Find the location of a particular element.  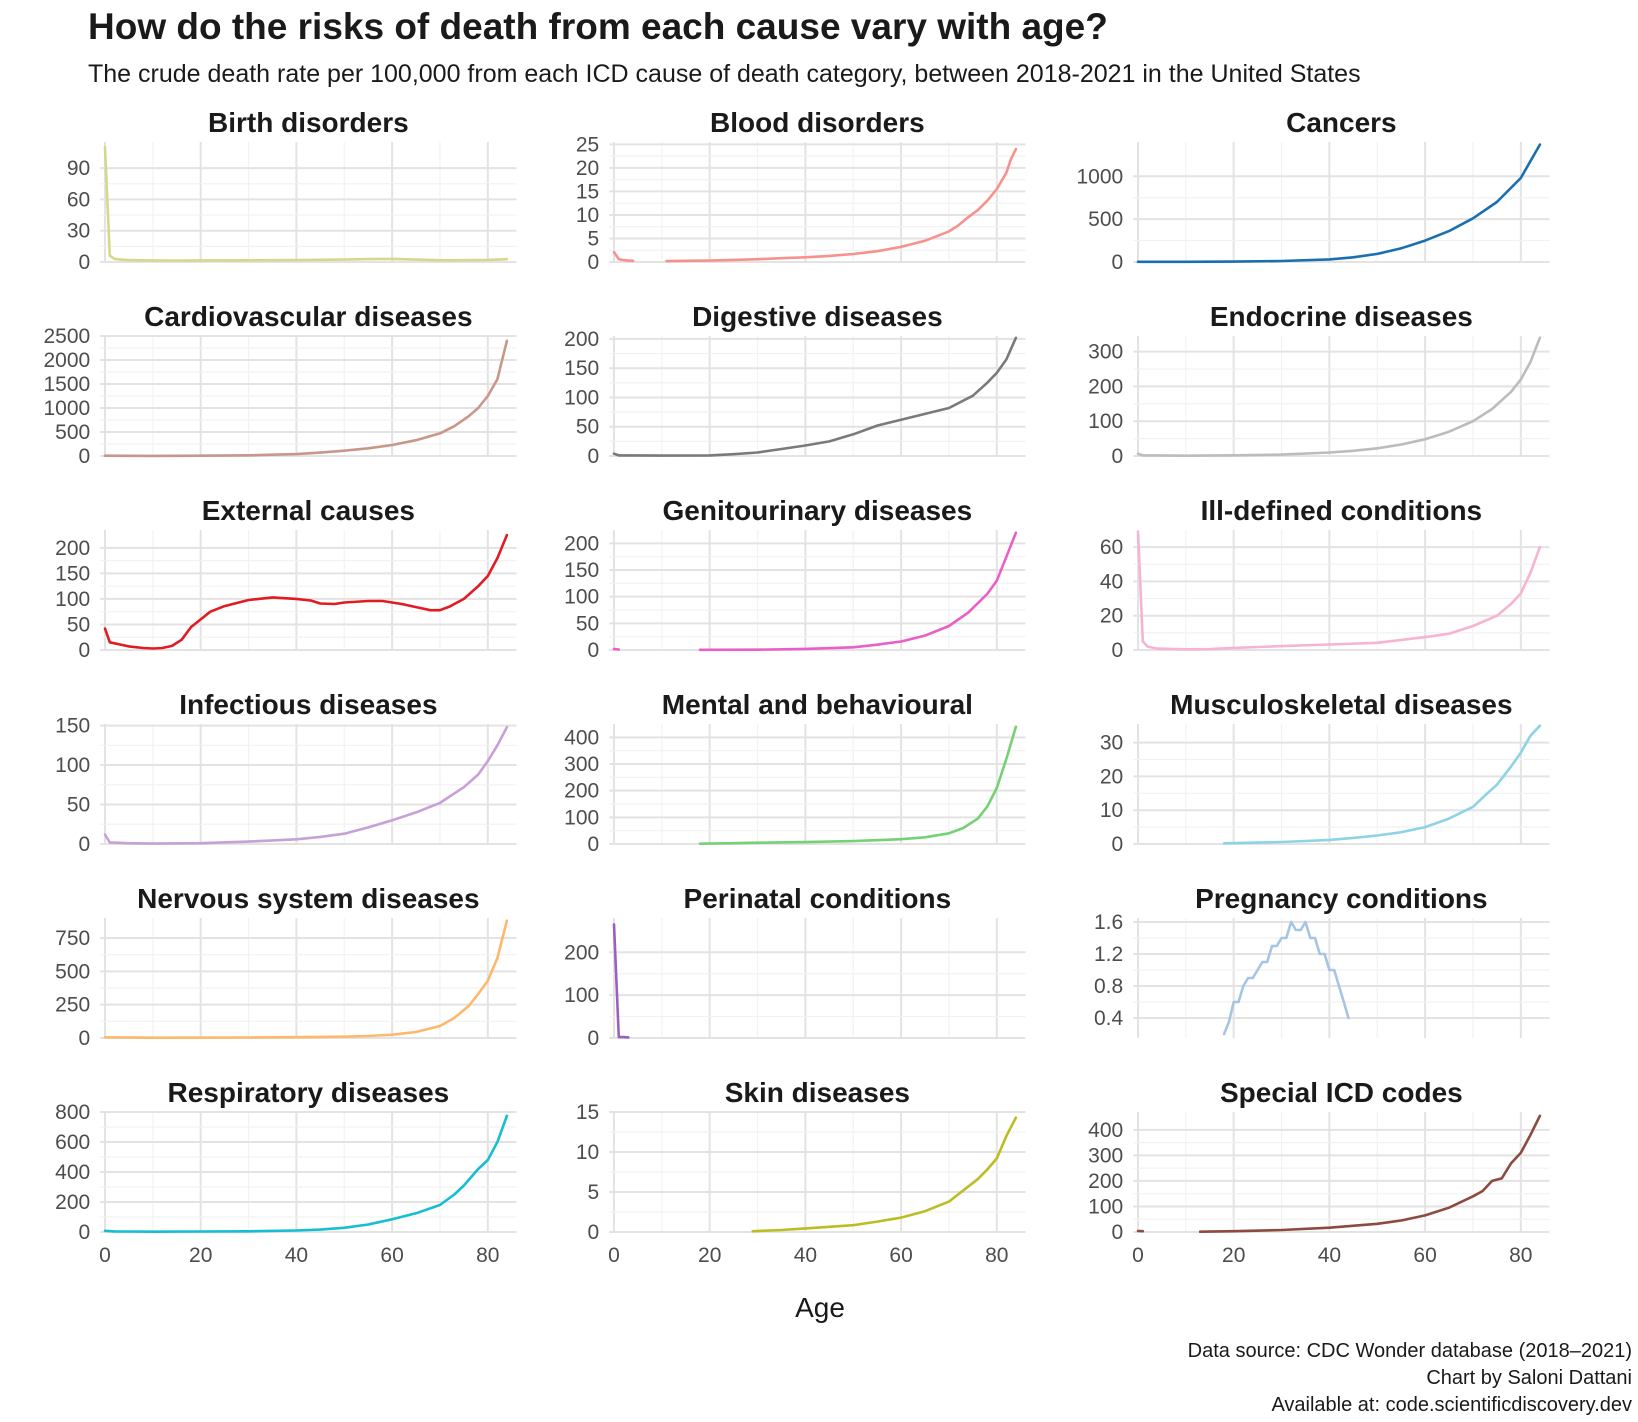

y-tick-label: 60 is located at coordinates (78, 199).